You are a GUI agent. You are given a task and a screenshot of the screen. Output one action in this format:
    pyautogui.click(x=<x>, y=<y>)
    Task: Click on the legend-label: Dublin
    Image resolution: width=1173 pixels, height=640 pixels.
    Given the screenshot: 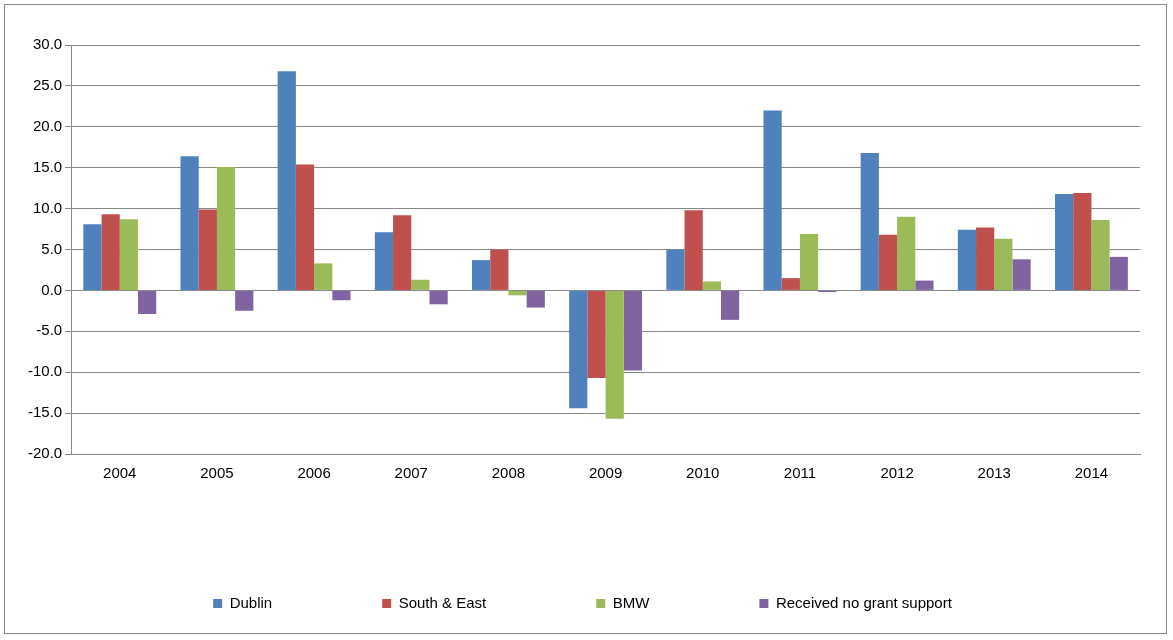 What is the action you would take?
    pyautogui.click(x=251, y=602)
    